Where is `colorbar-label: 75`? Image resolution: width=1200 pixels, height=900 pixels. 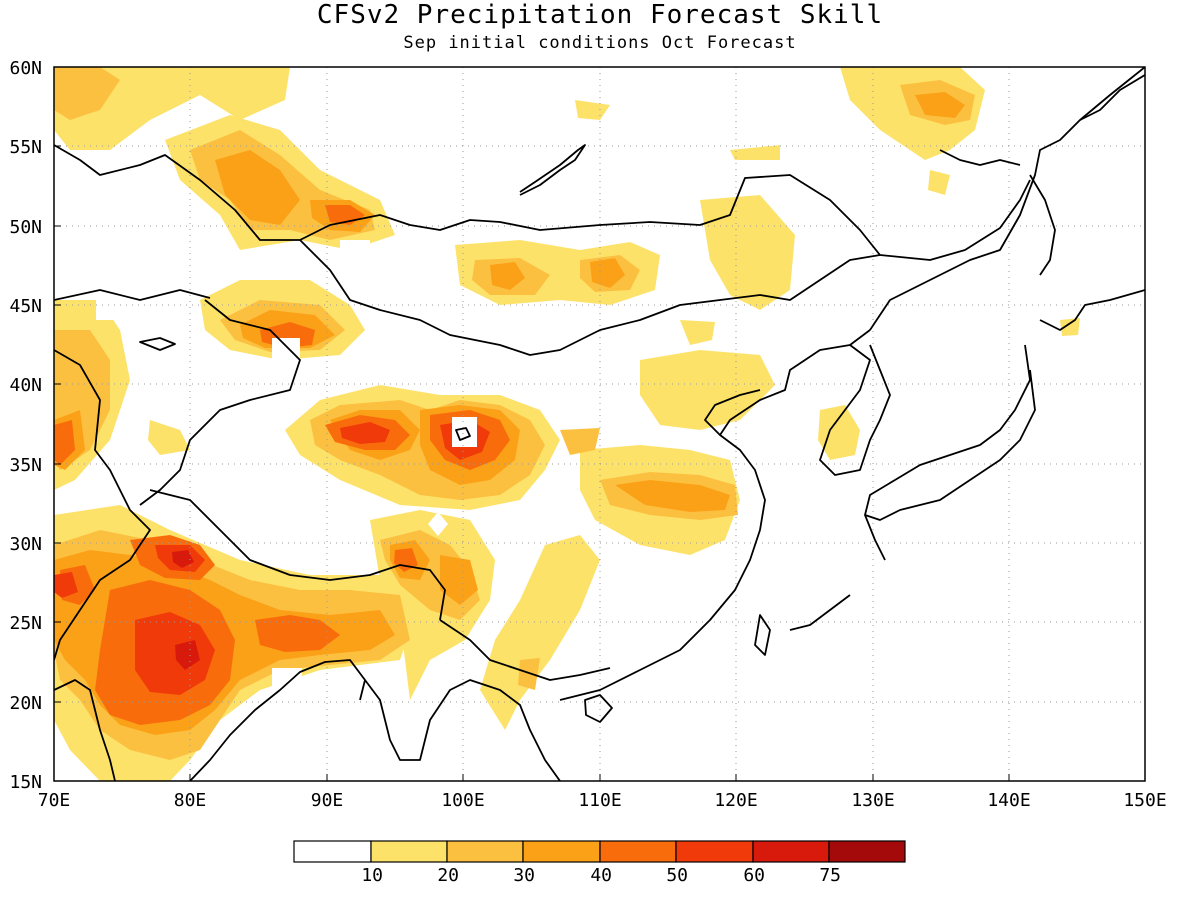
colorbar-label: 75 is located at coordinates (830, 875).